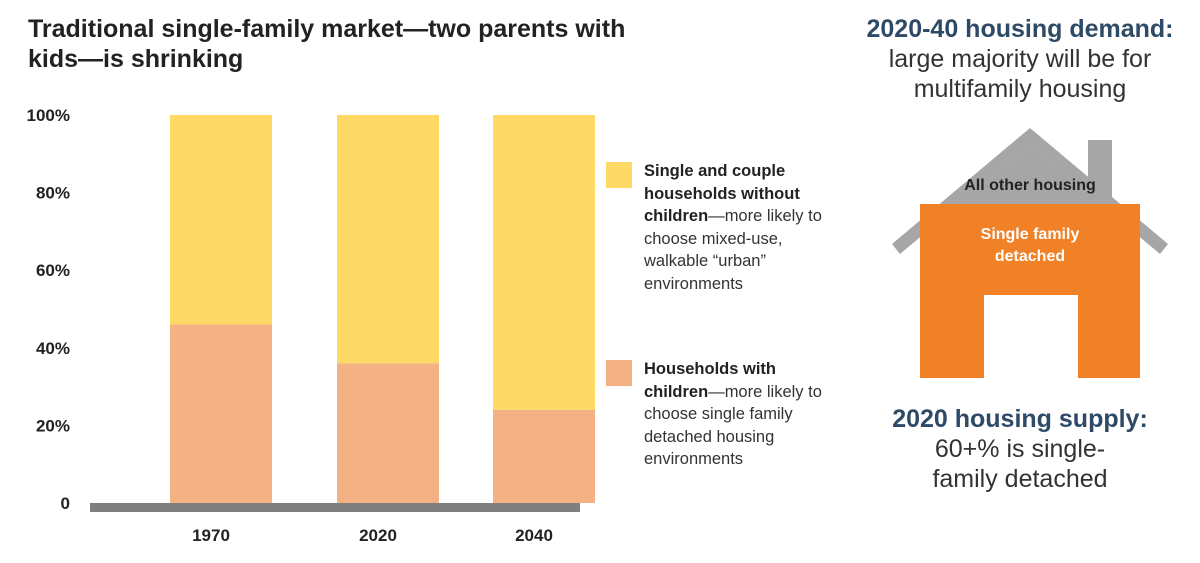  I want to click on x-tick-label: 2020, so click(378, 535).